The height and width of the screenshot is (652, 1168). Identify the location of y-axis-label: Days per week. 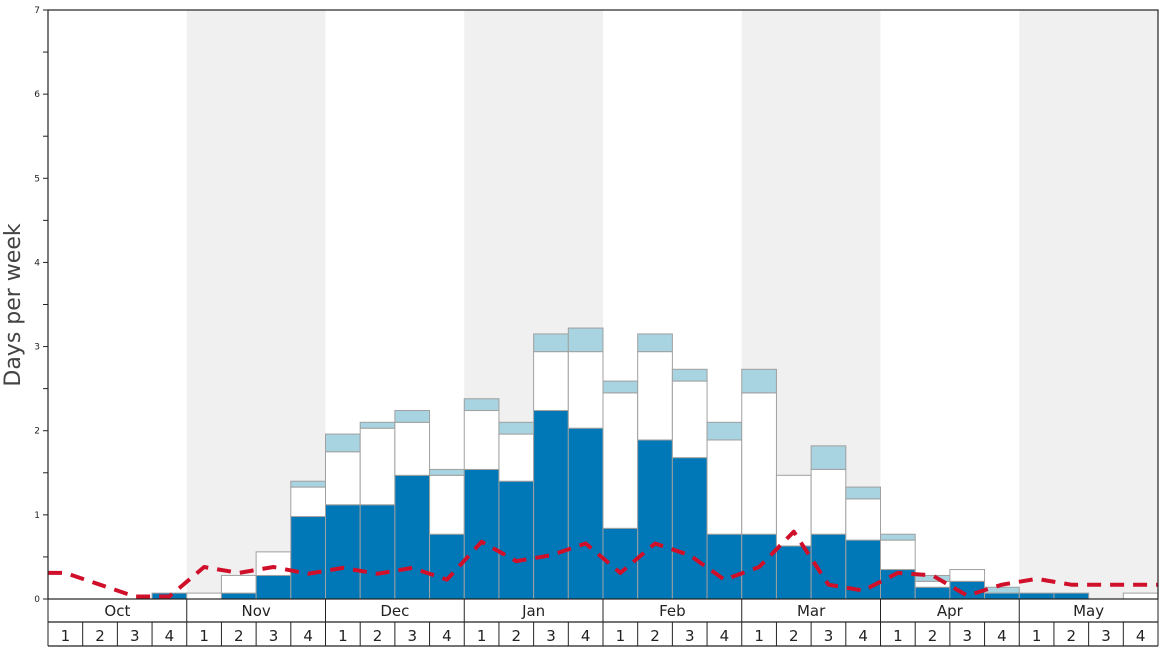
(13, 304).